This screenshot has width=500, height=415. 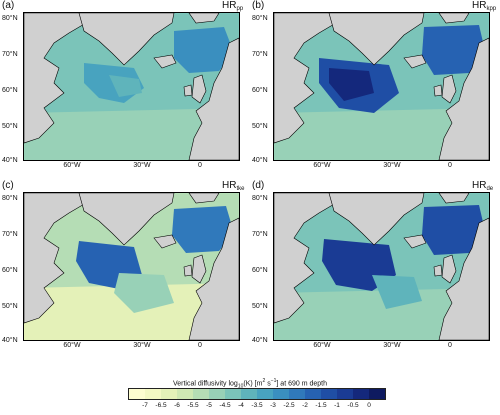 I want to click on colorbar-tick-label: -5.5, so click(x=193, y=405).